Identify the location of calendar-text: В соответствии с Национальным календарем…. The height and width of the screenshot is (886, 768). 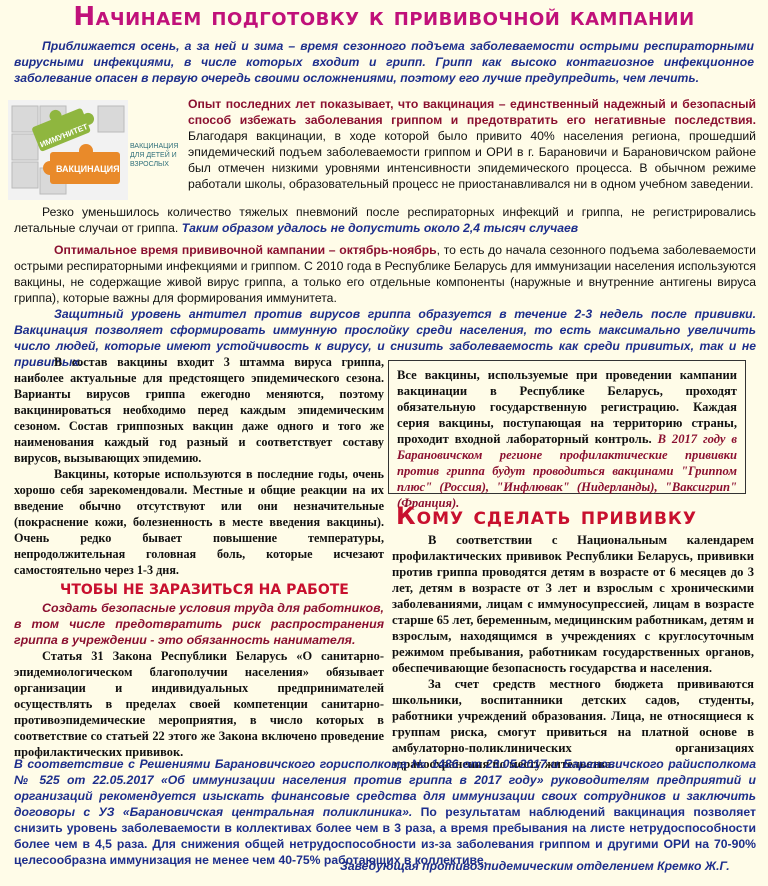
(573, 604).